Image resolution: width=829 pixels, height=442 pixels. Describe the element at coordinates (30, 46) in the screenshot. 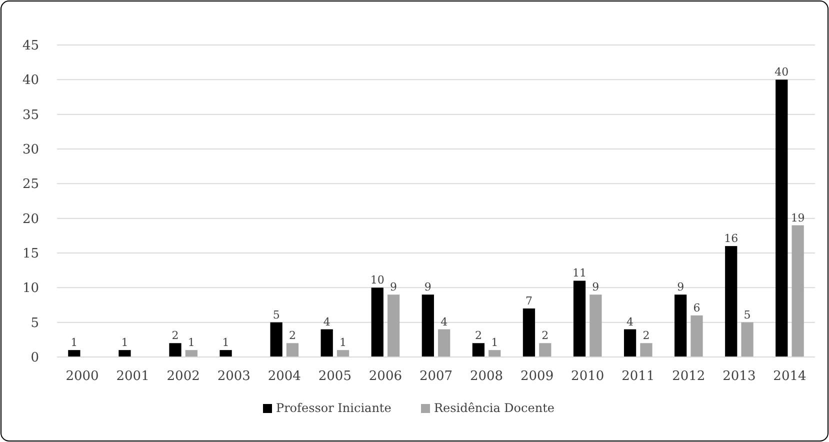

I see `y-tick-label: 45` at that location.